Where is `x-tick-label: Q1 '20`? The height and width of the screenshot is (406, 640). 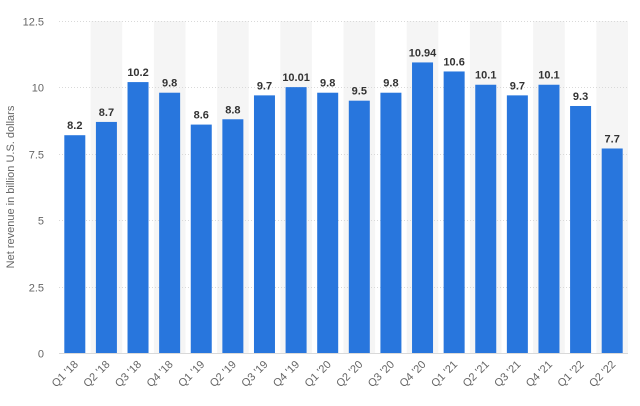
x-tick-label: Q1 '20 is located at coordinates (318, 374).